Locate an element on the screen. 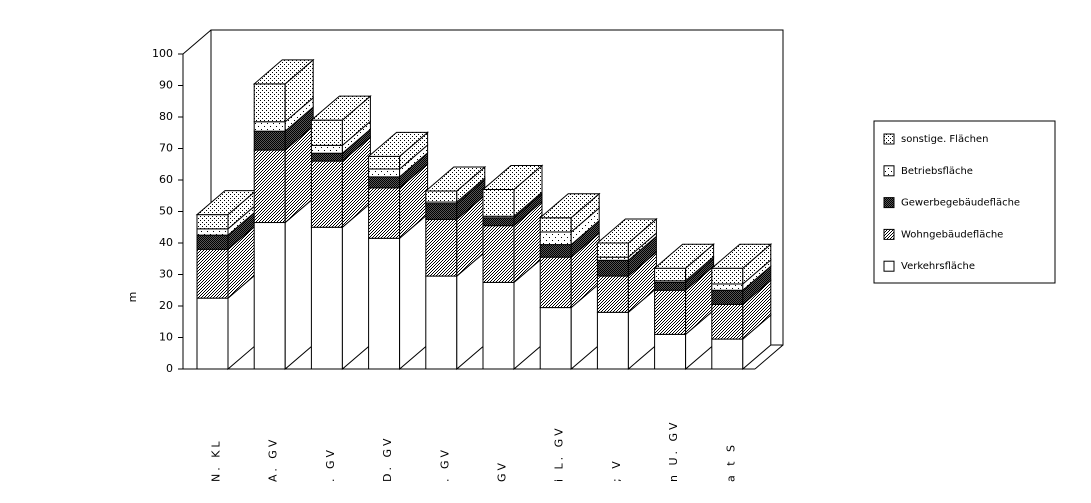 Image resolution: width=1091 pixels, height=503 pixels. x-tick-label: A. GV is located at coordinates (273, 459).